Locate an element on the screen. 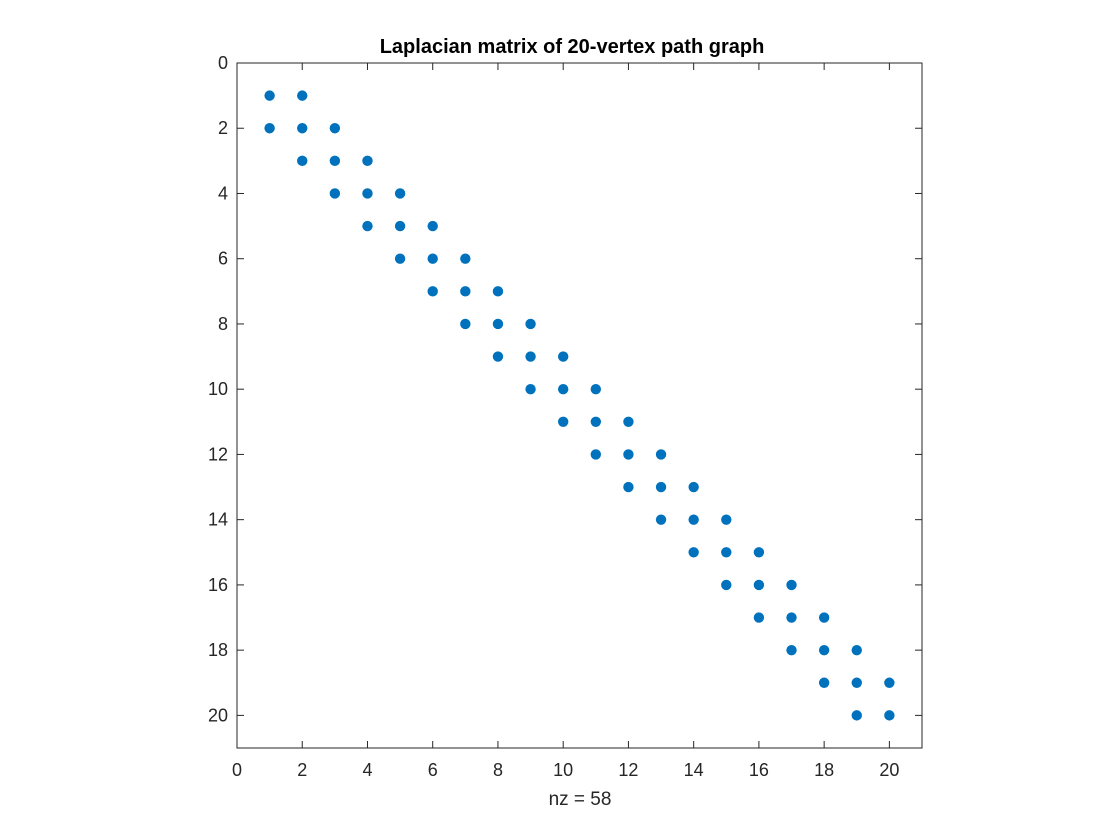 This screenshot has width=1120, height=840. y-tick-label: 14 is located at coordinates (218, 520).